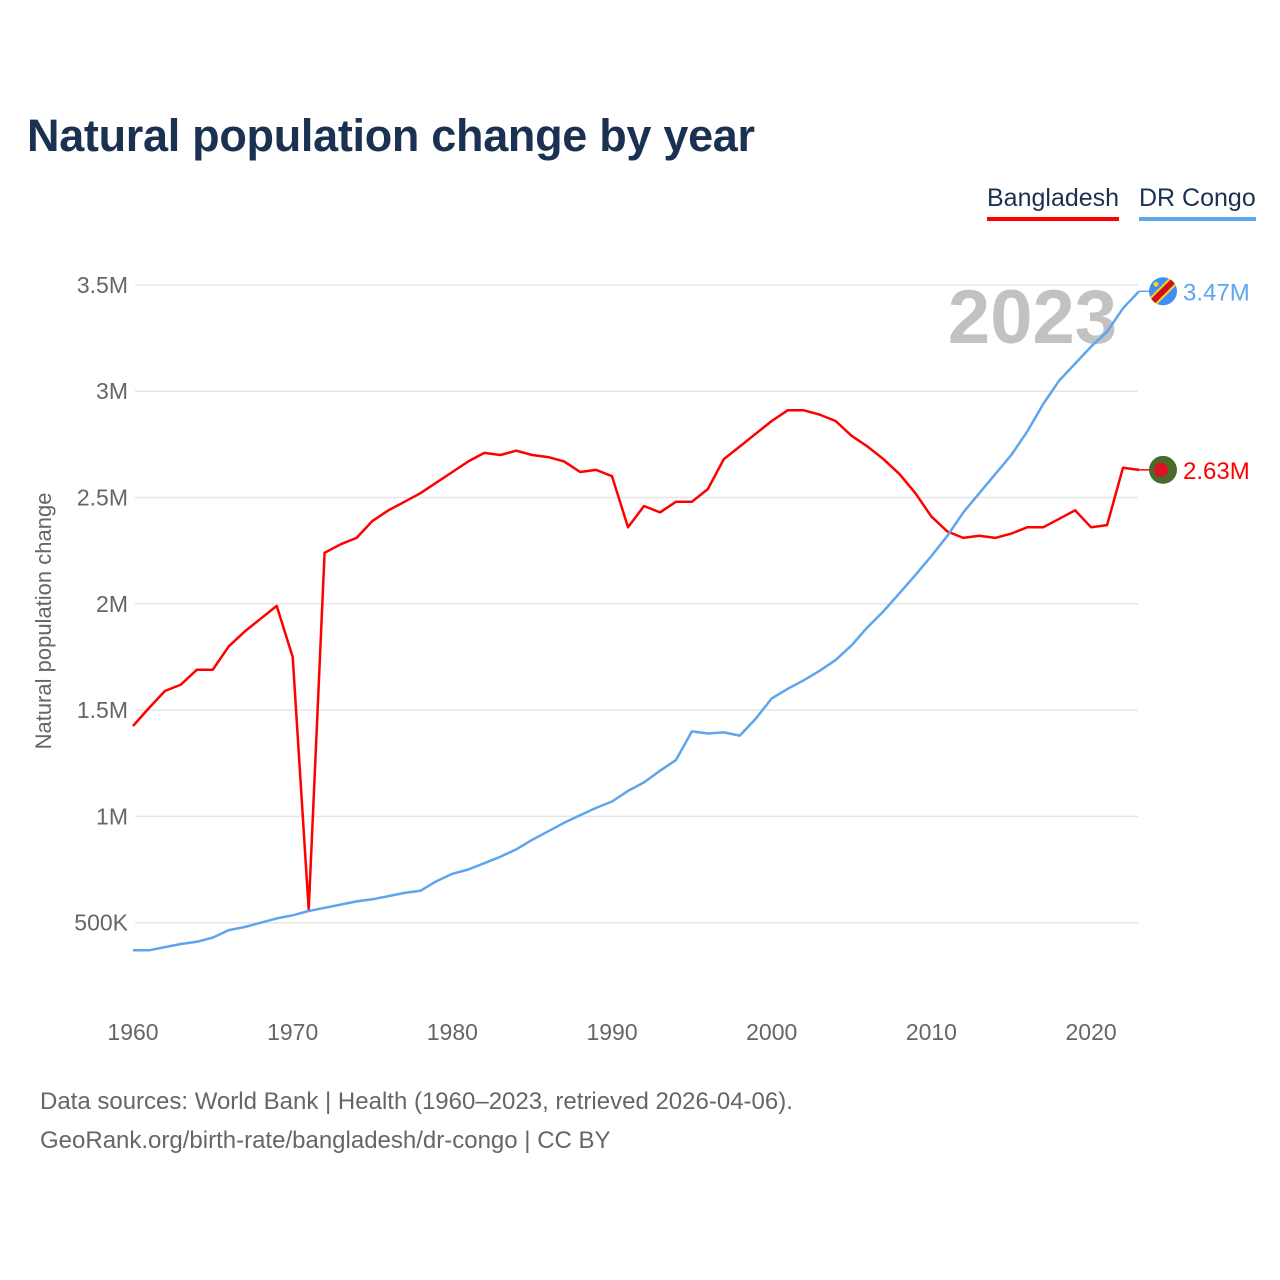 The image size is (1280, 1280). Describe the element at coordinates (292, 1032) in the screenshot. I see `x-tick-label: 1970` at that location.